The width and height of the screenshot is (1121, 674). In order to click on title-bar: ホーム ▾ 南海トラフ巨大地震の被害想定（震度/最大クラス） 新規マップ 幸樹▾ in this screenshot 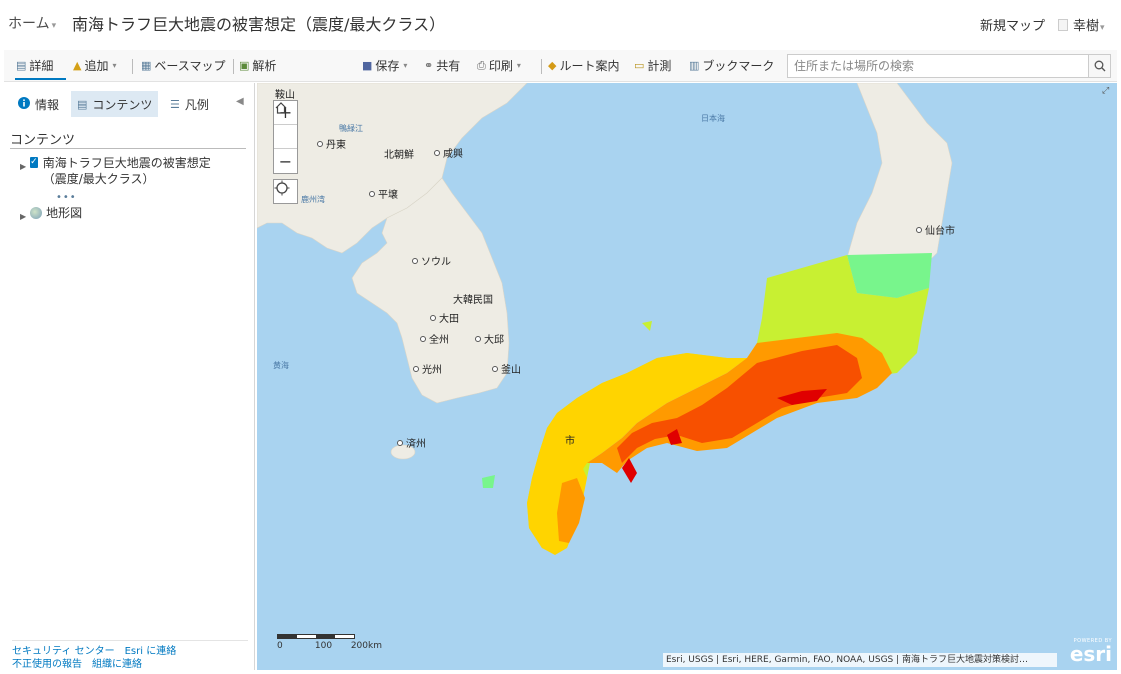, I will do `click(560, 23)`.